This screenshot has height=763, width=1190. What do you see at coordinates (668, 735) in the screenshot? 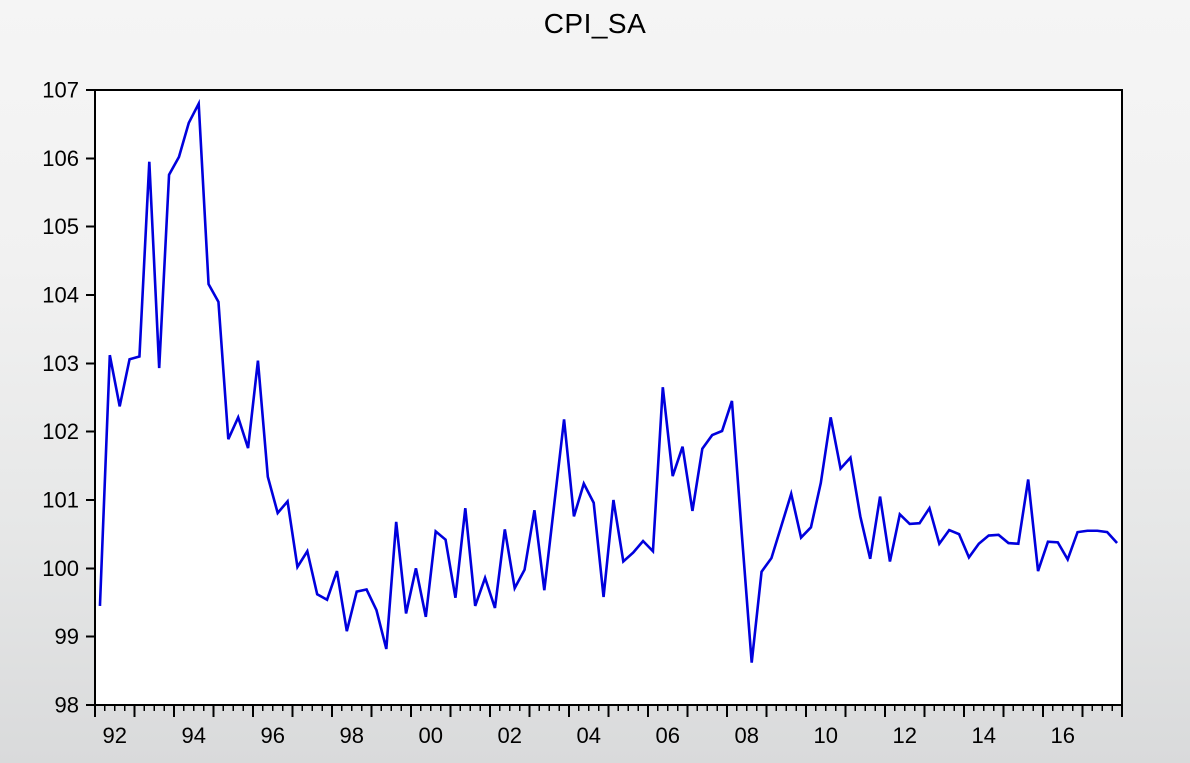
I see `x-axis-label: 06` at bounding box center [668, 735].